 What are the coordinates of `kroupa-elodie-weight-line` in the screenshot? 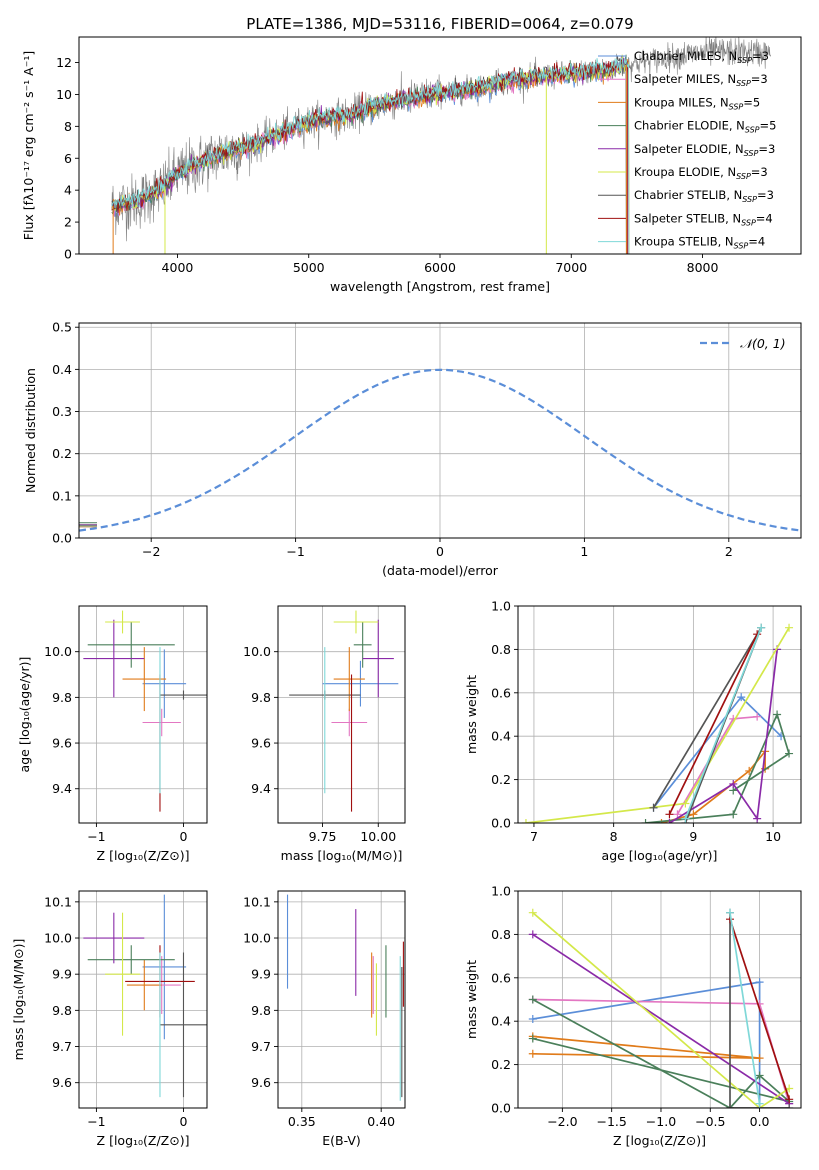 It's located at (661, 1010).